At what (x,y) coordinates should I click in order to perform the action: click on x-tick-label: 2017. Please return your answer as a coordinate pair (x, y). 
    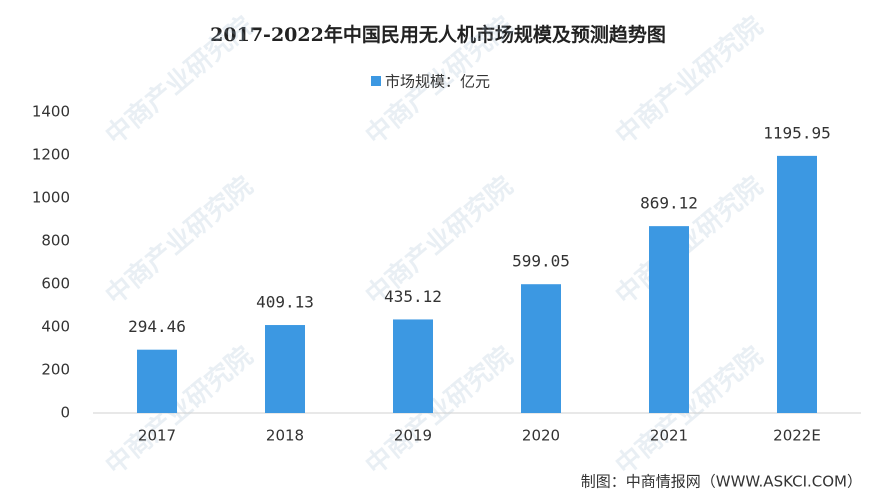
    Looking at the image, I should click on (157, 436).